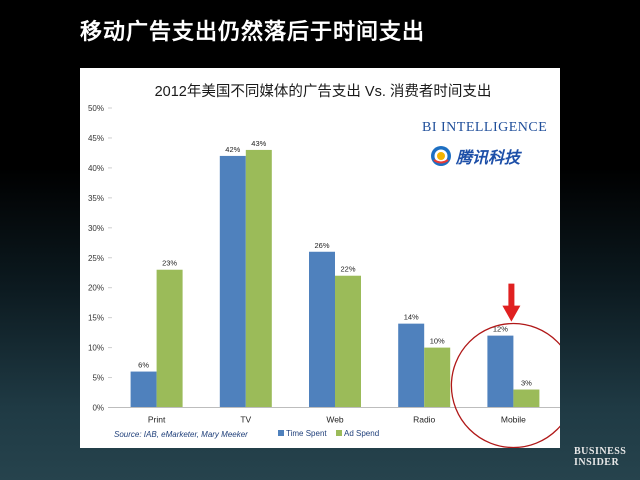 This screenshot has width=640, height=480. What do you see at coordinates (511, 295) in the screenshot?
I see `highlight-arrow-shaft` at bounding box center [511, 295].